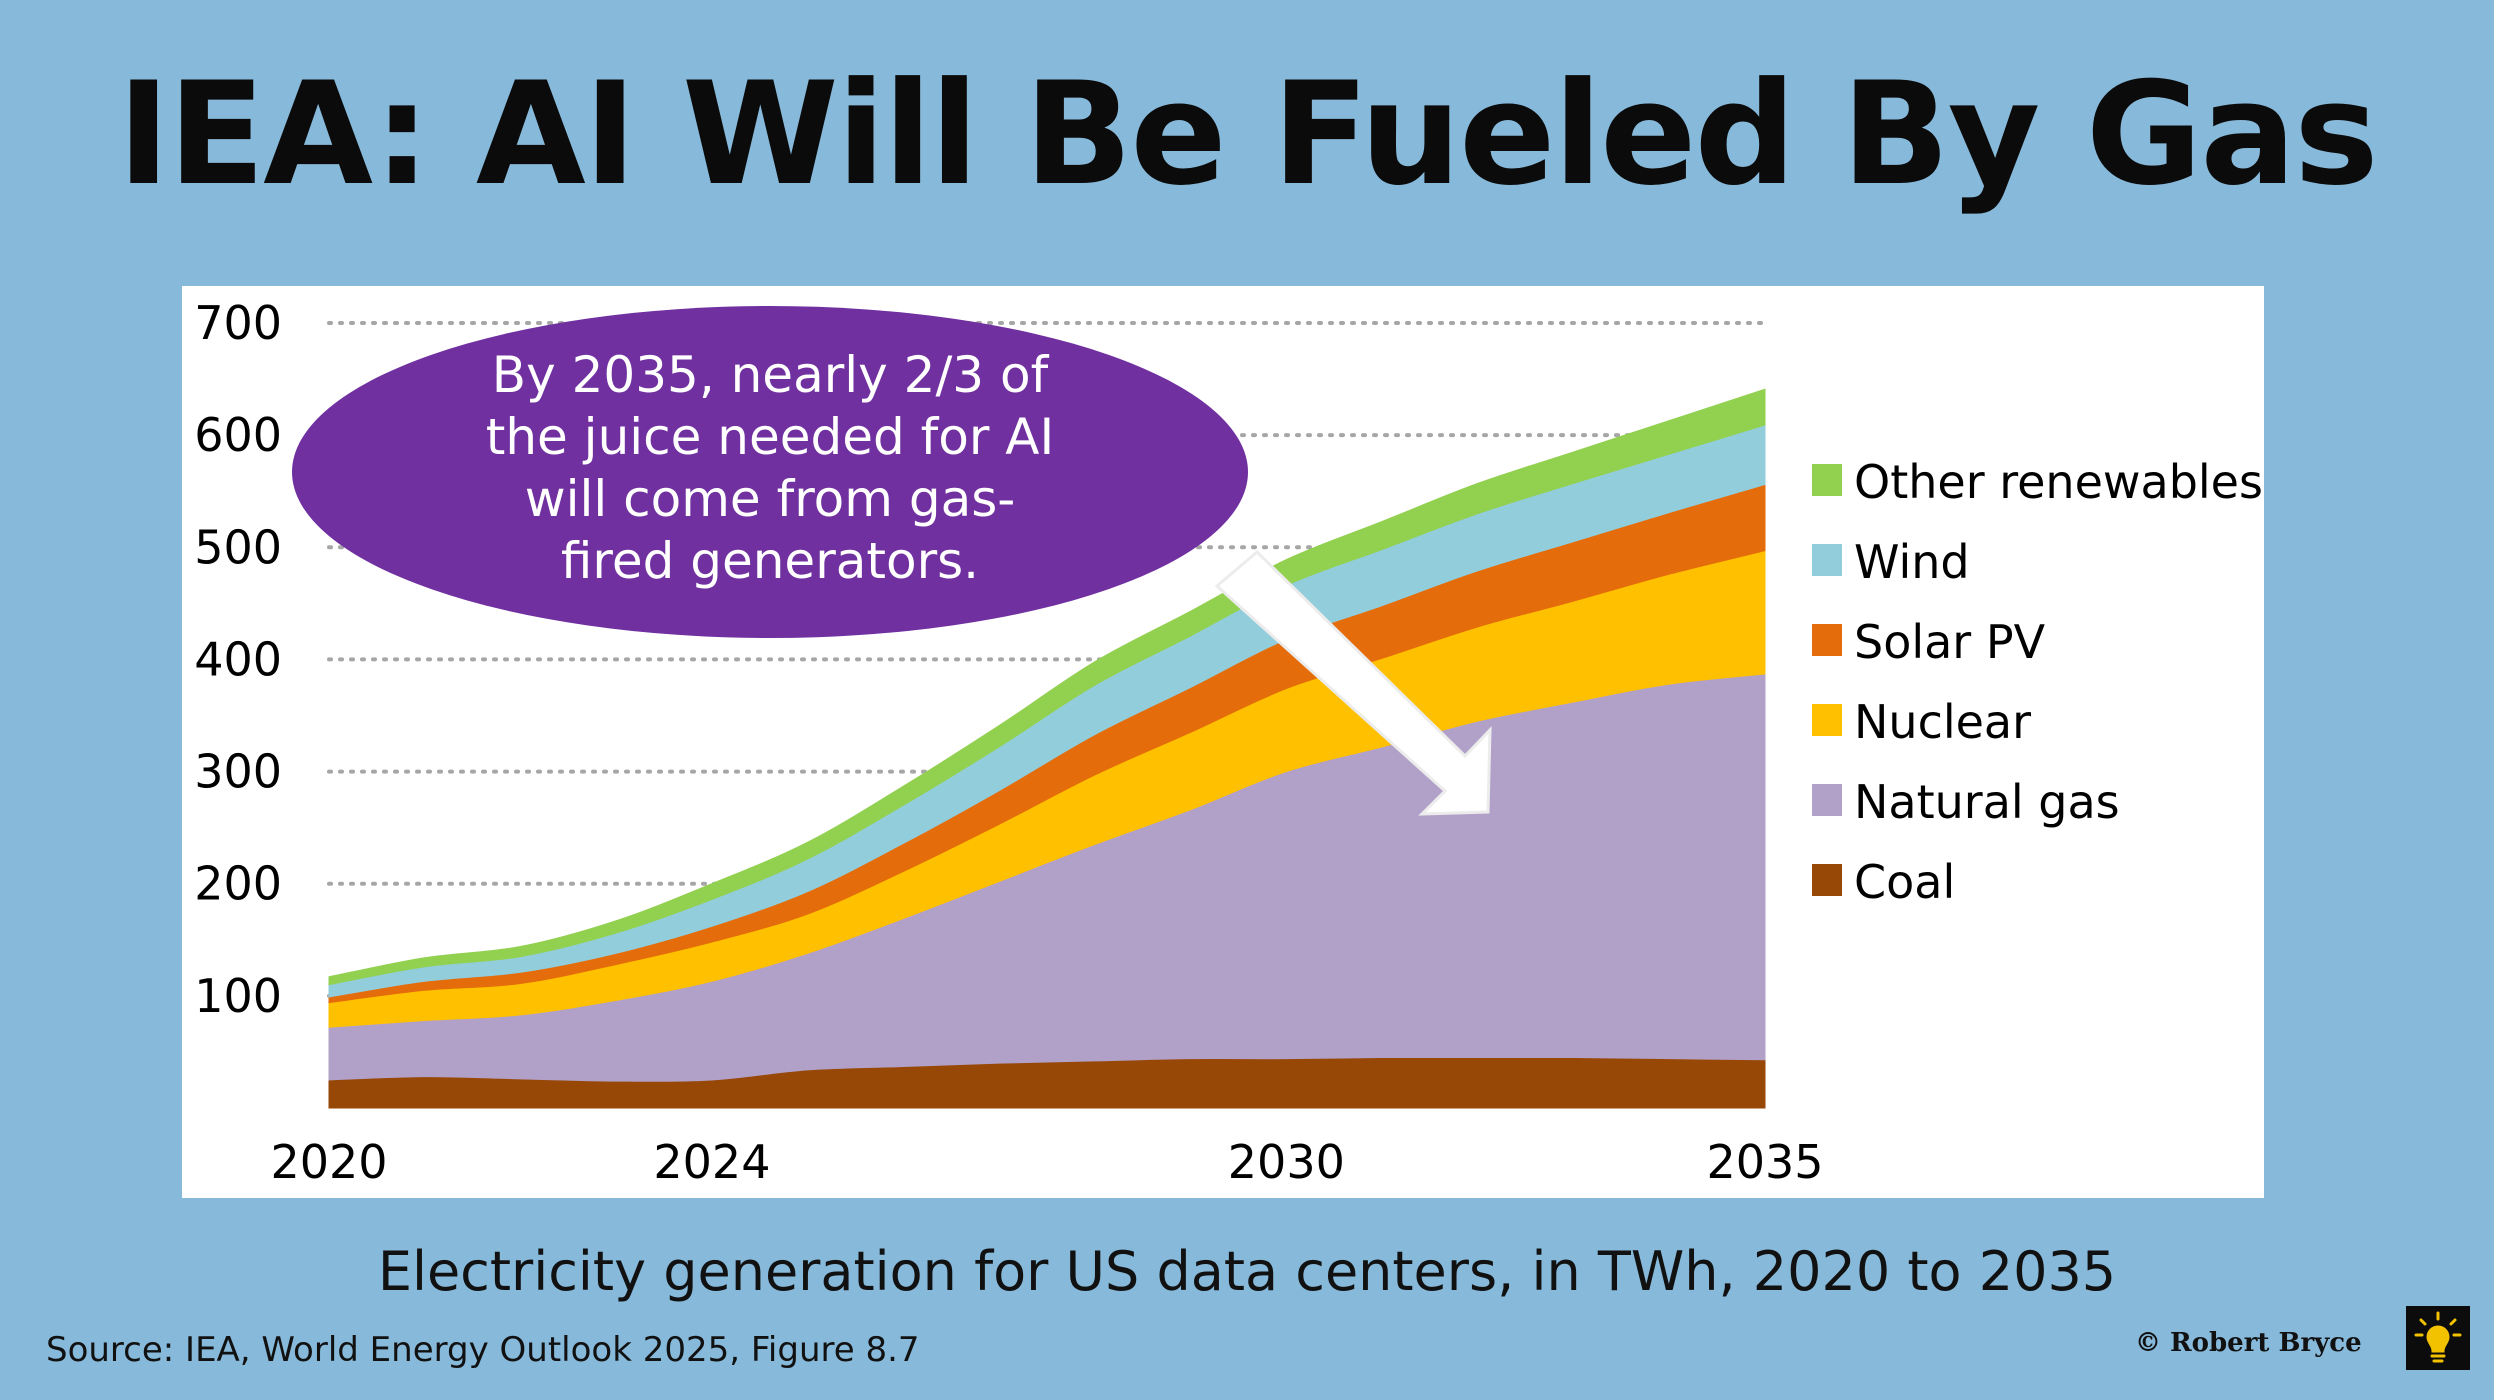 This screenshot has height=1400, width=2494. What do you see at coordinates (1827, 640) in the screenshot?
I see `legend-swatch-solar-pv` at bounding box center [1827, 640].